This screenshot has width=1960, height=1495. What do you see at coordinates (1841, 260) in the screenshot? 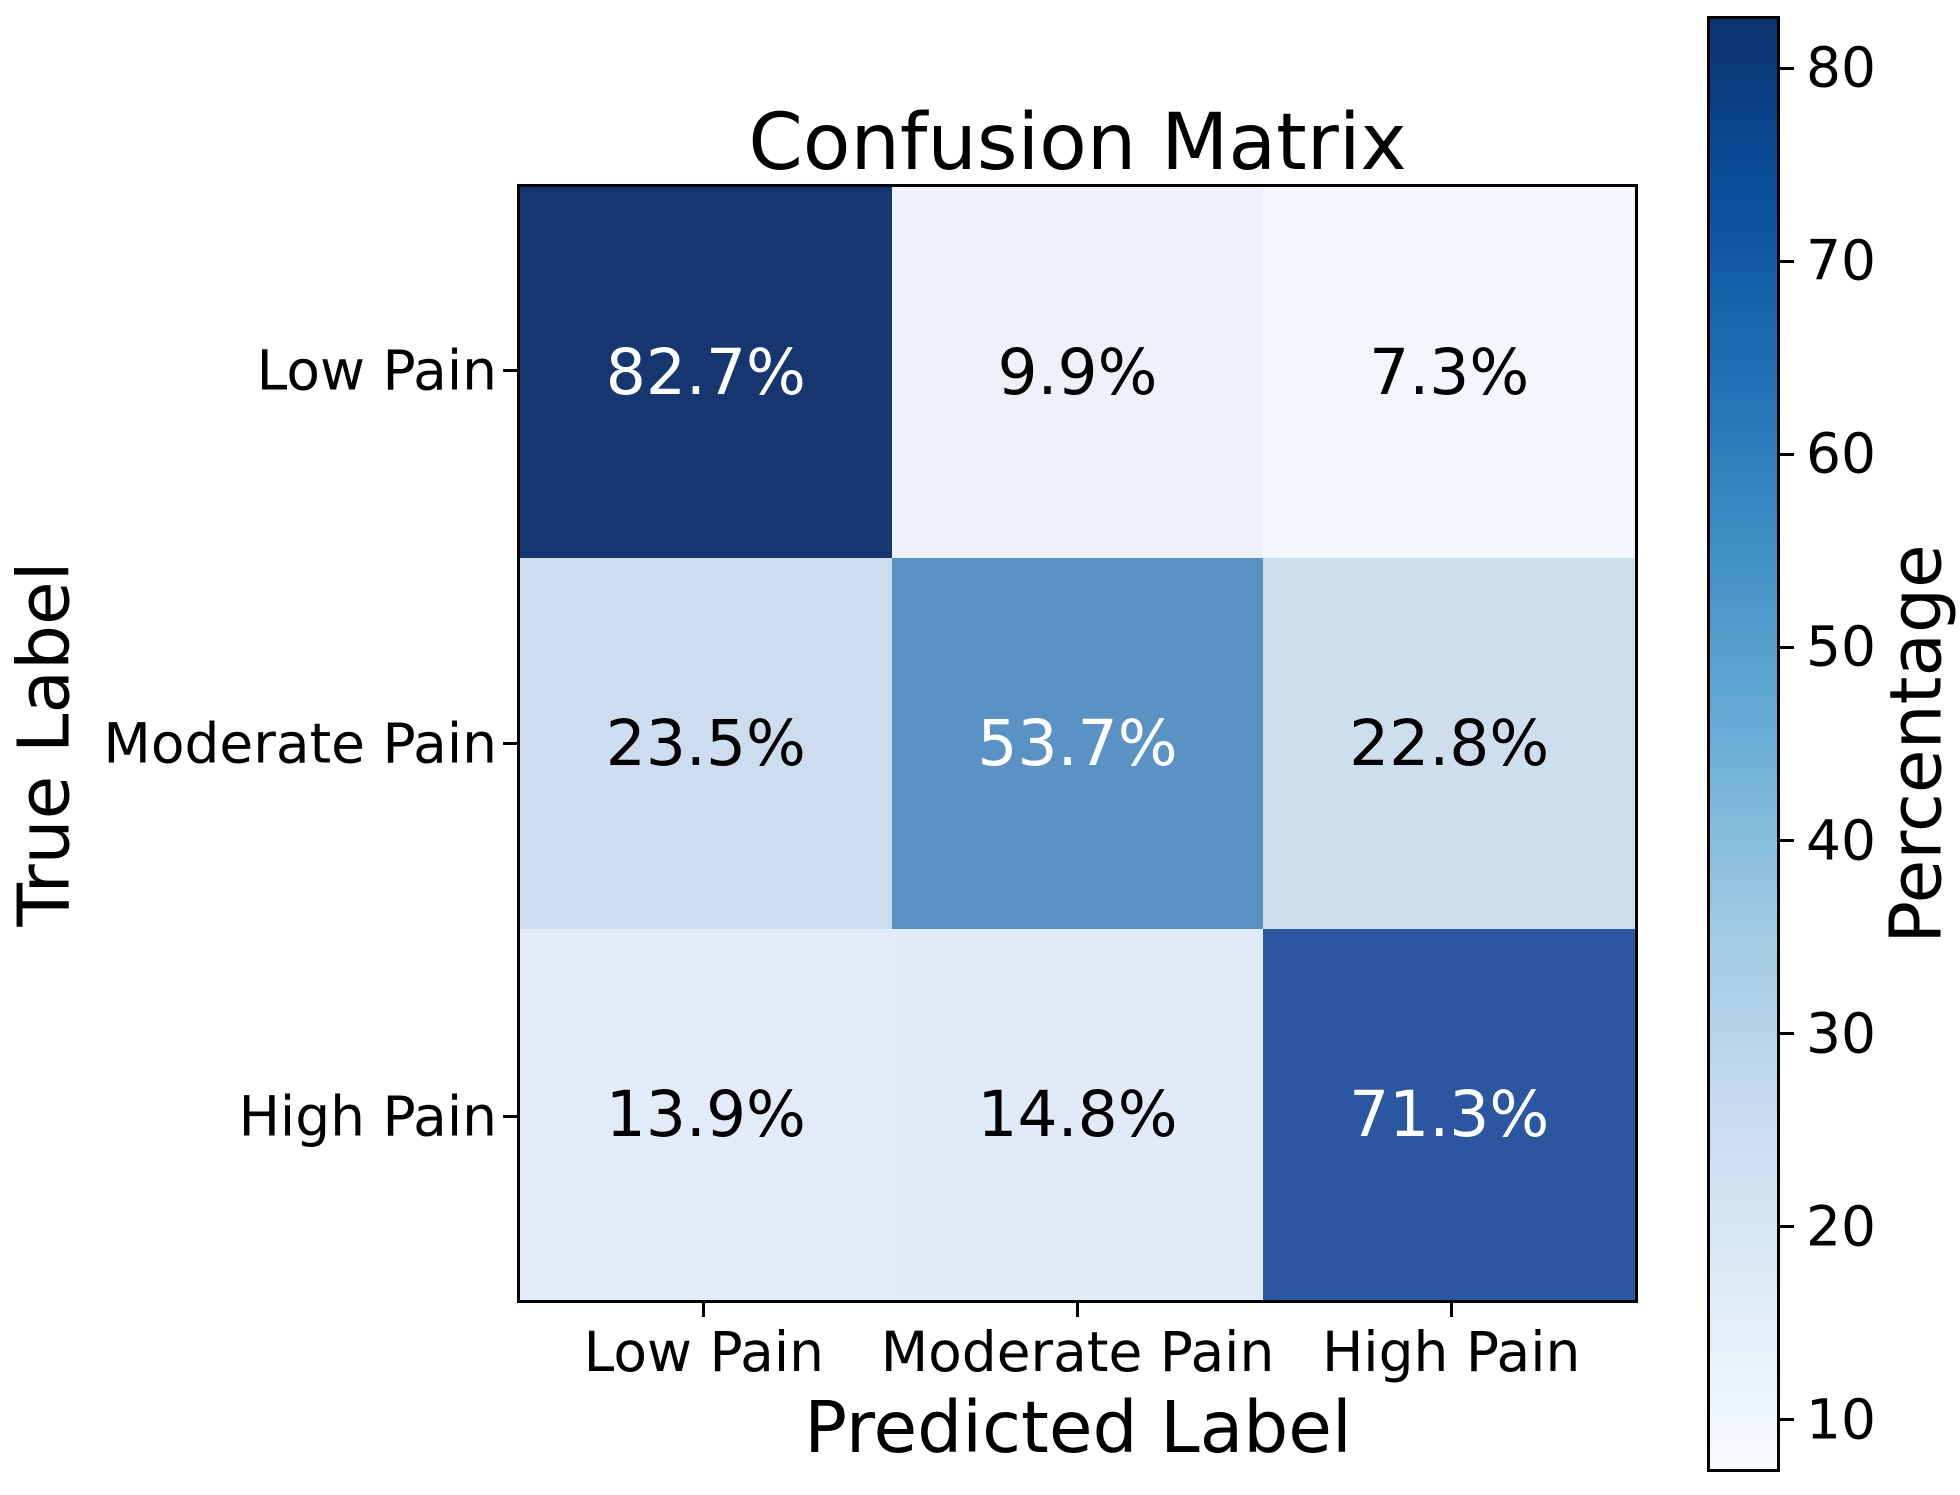
I see `colorbar-tick-label: 70` at bounding box center [1841, 260].